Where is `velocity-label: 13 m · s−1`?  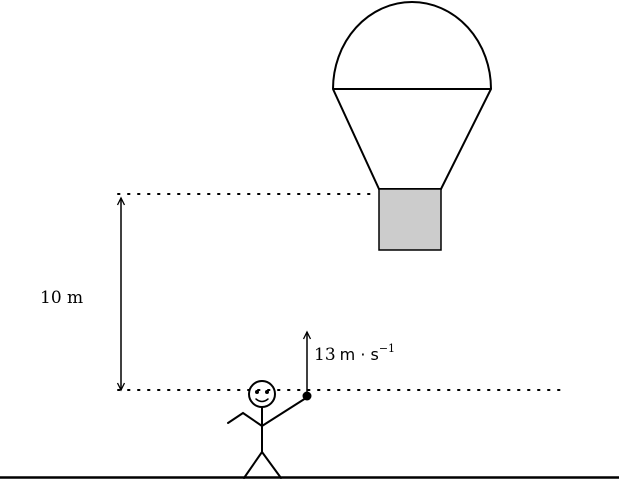
velocity-label: 13 m · s−1 is located at coordinates (354, 353).